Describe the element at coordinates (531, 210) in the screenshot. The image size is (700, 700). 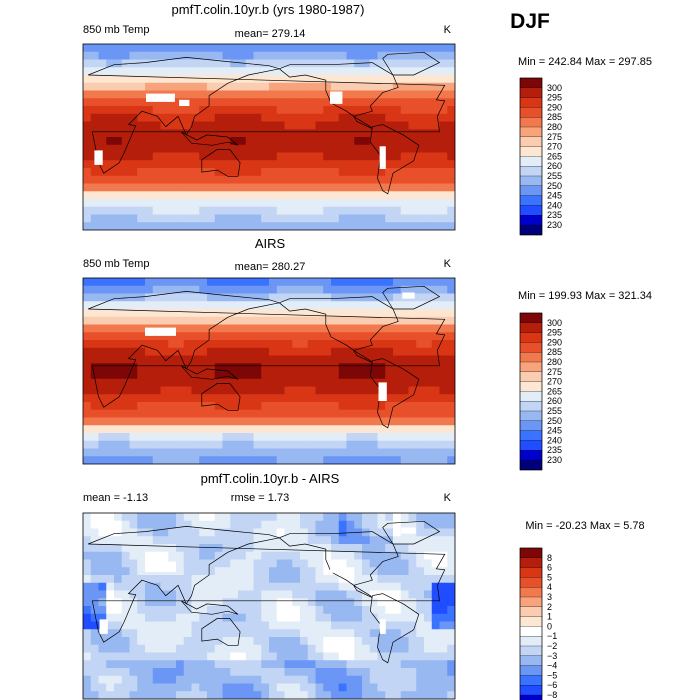
I see `colorbar-swatch` at that location.